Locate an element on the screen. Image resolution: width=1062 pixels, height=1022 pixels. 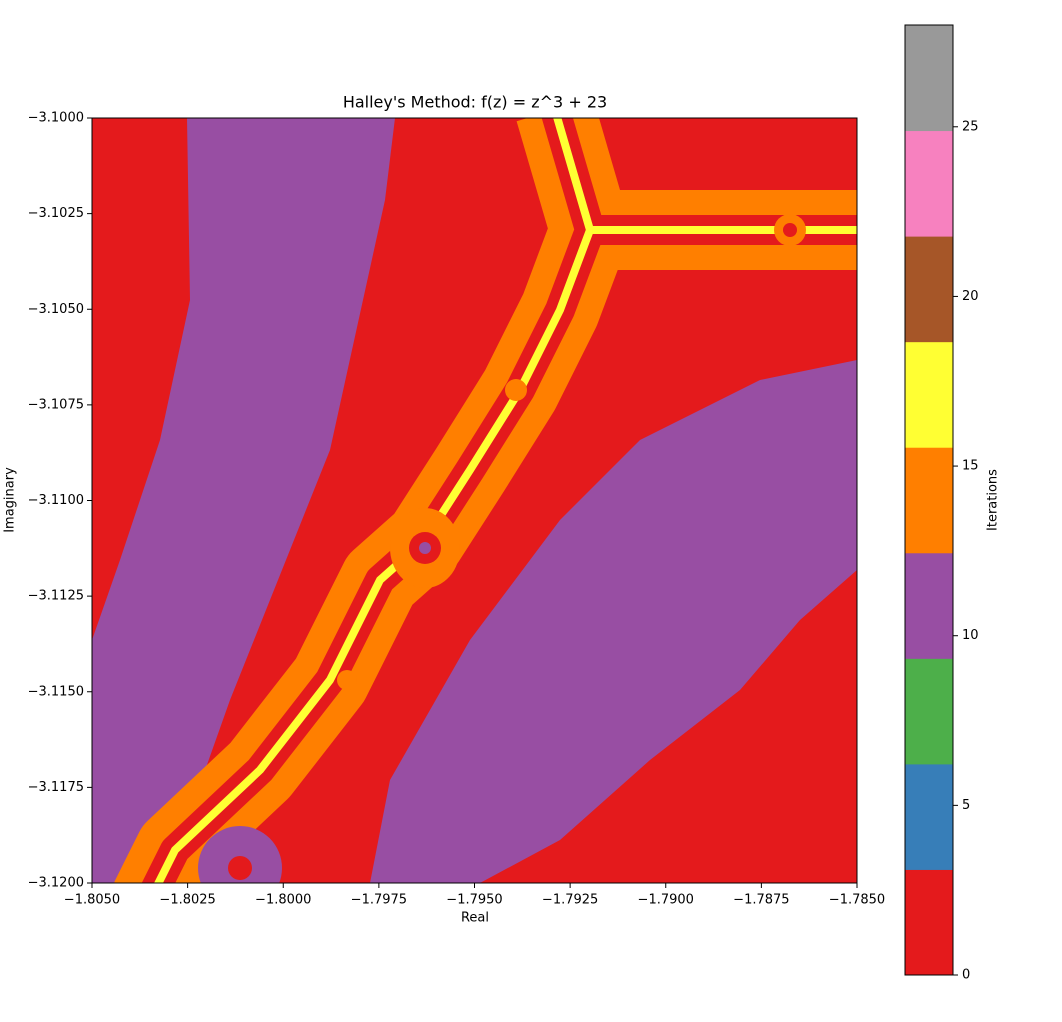
chart-title: Halley's Method: f(z) = z^3 + 23 is located at coordinates (475, 102).